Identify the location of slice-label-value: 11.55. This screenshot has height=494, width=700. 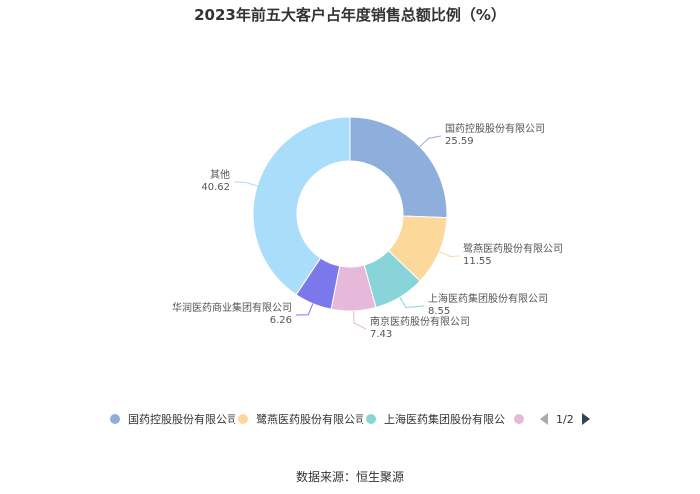
(477, 261).